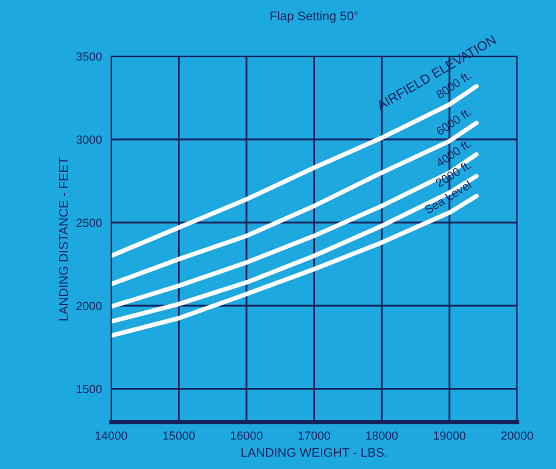 The height and width of the screenshot is (469, 556). I want to click on x-tick-label: 14000, so click(112, 435).